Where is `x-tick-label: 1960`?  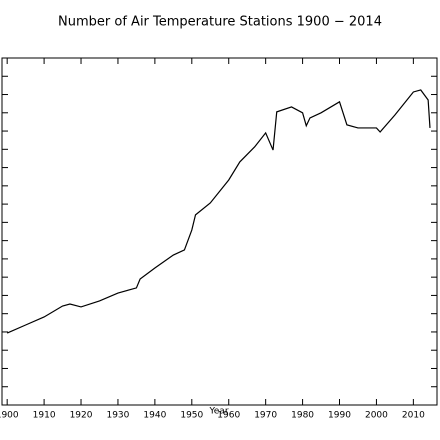
x-tick-label: 1960 is located at coordinates (228, 416).